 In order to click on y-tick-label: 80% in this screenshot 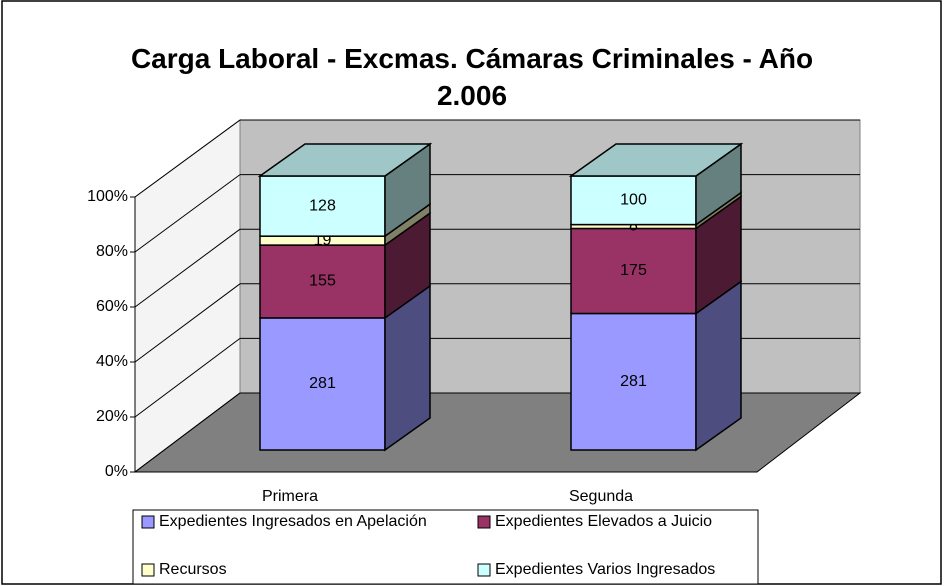, I will do `click(112, 251)`.